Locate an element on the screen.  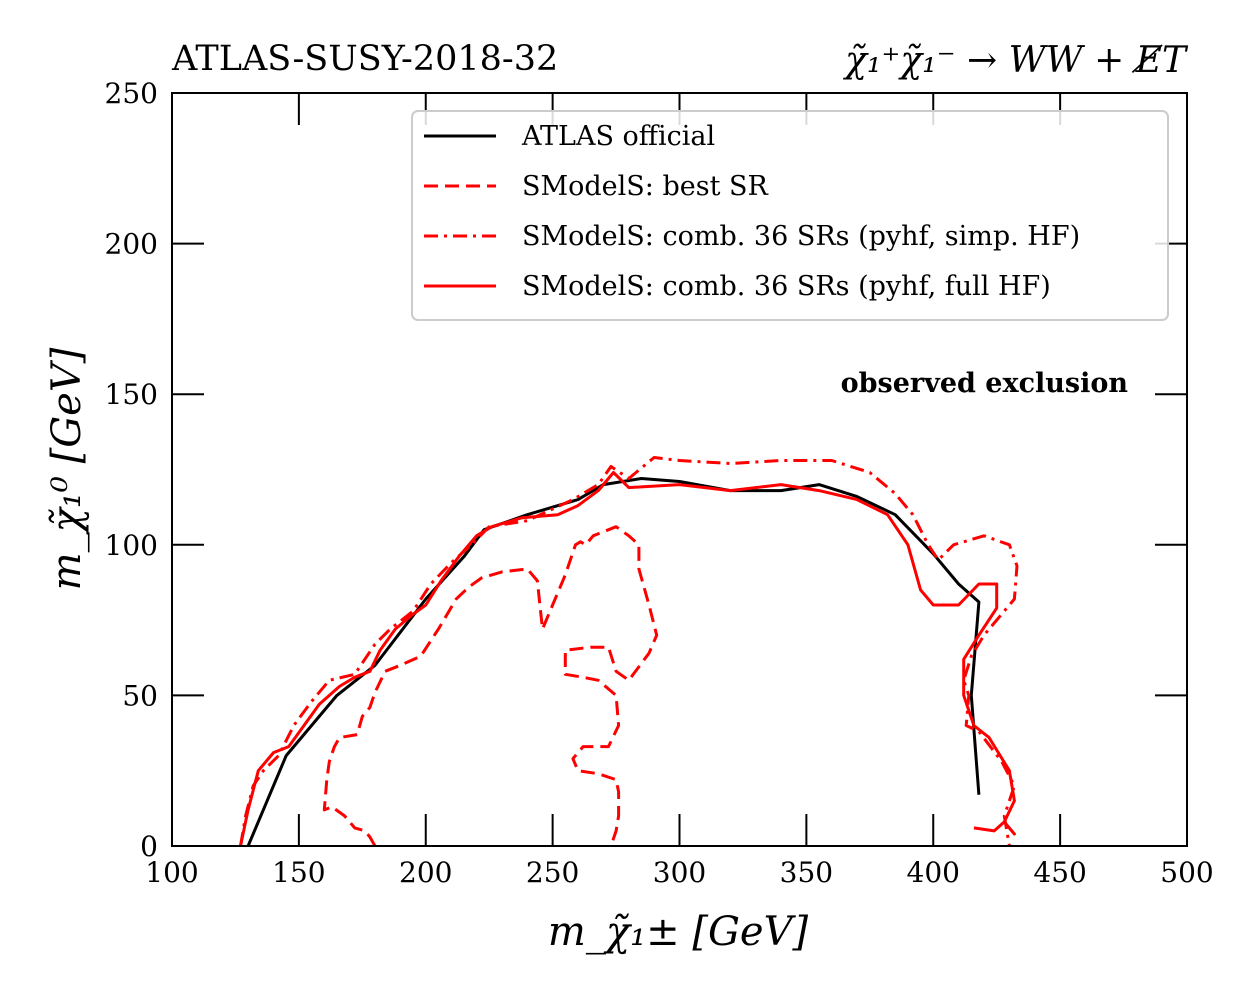
x-tick-label: 300 is located at coordinates (679, 872).